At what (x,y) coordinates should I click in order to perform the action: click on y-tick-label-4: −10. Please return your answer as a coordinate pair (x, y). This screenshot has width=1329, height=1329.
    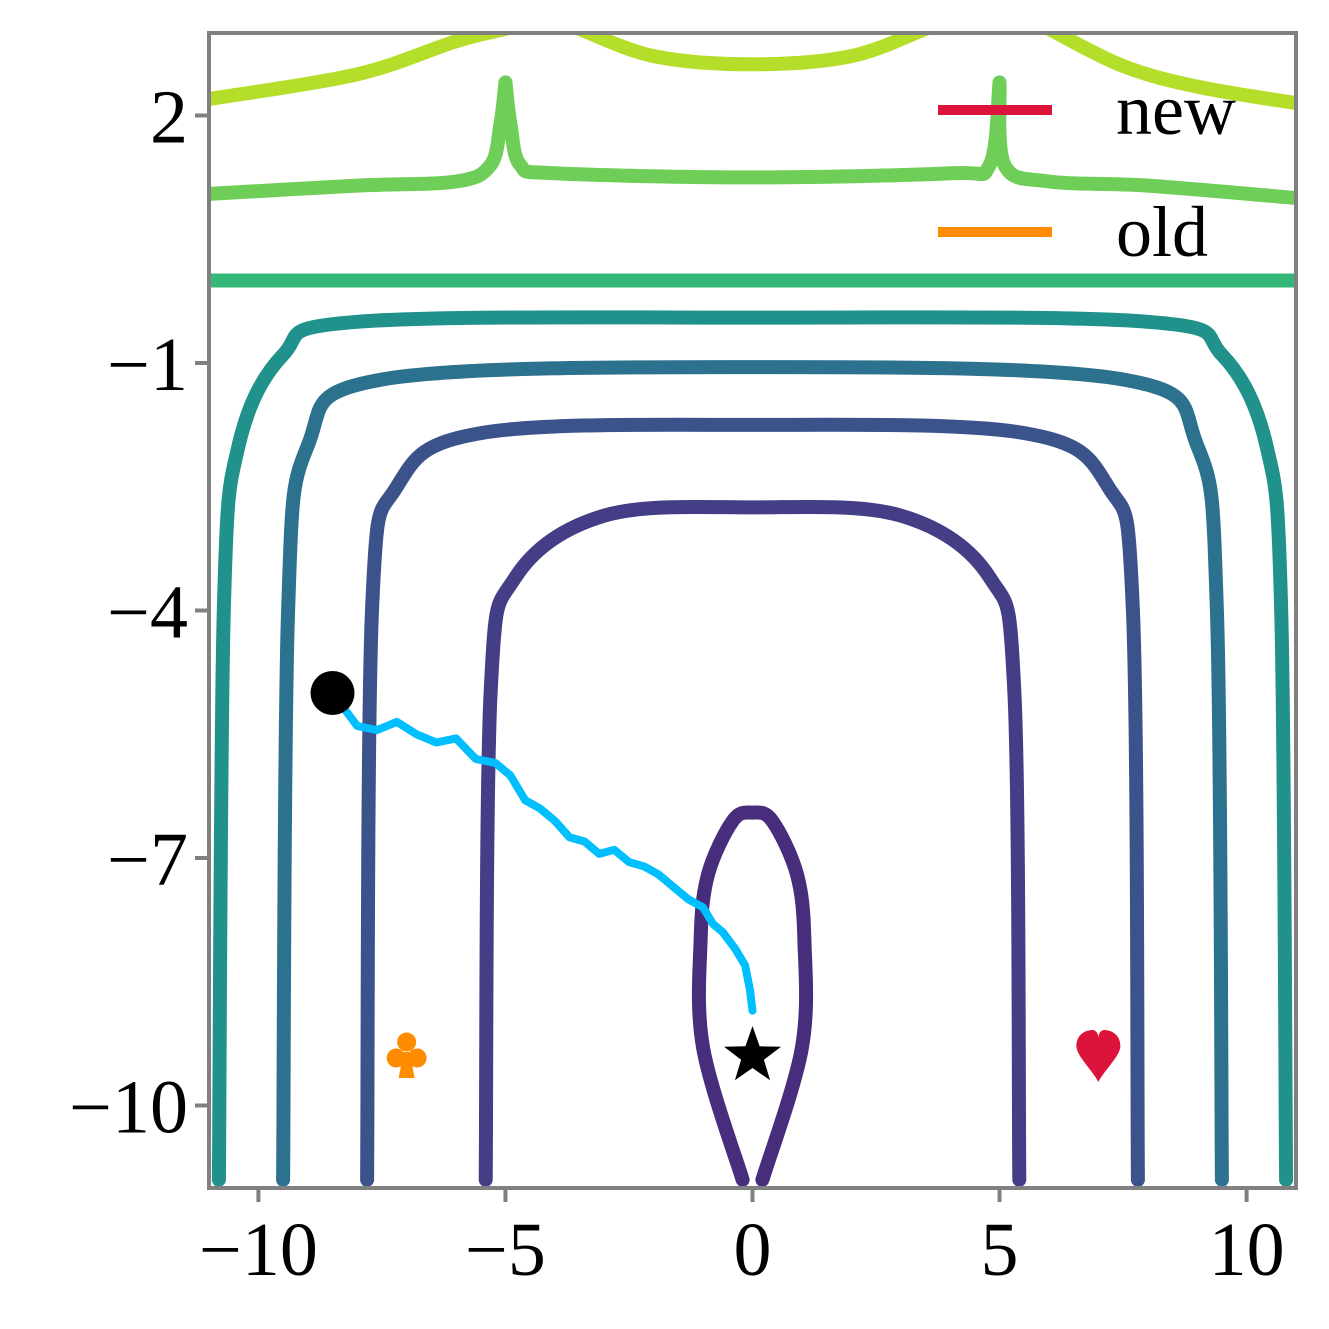
    Looking at the image, I should click on (128, 1108).